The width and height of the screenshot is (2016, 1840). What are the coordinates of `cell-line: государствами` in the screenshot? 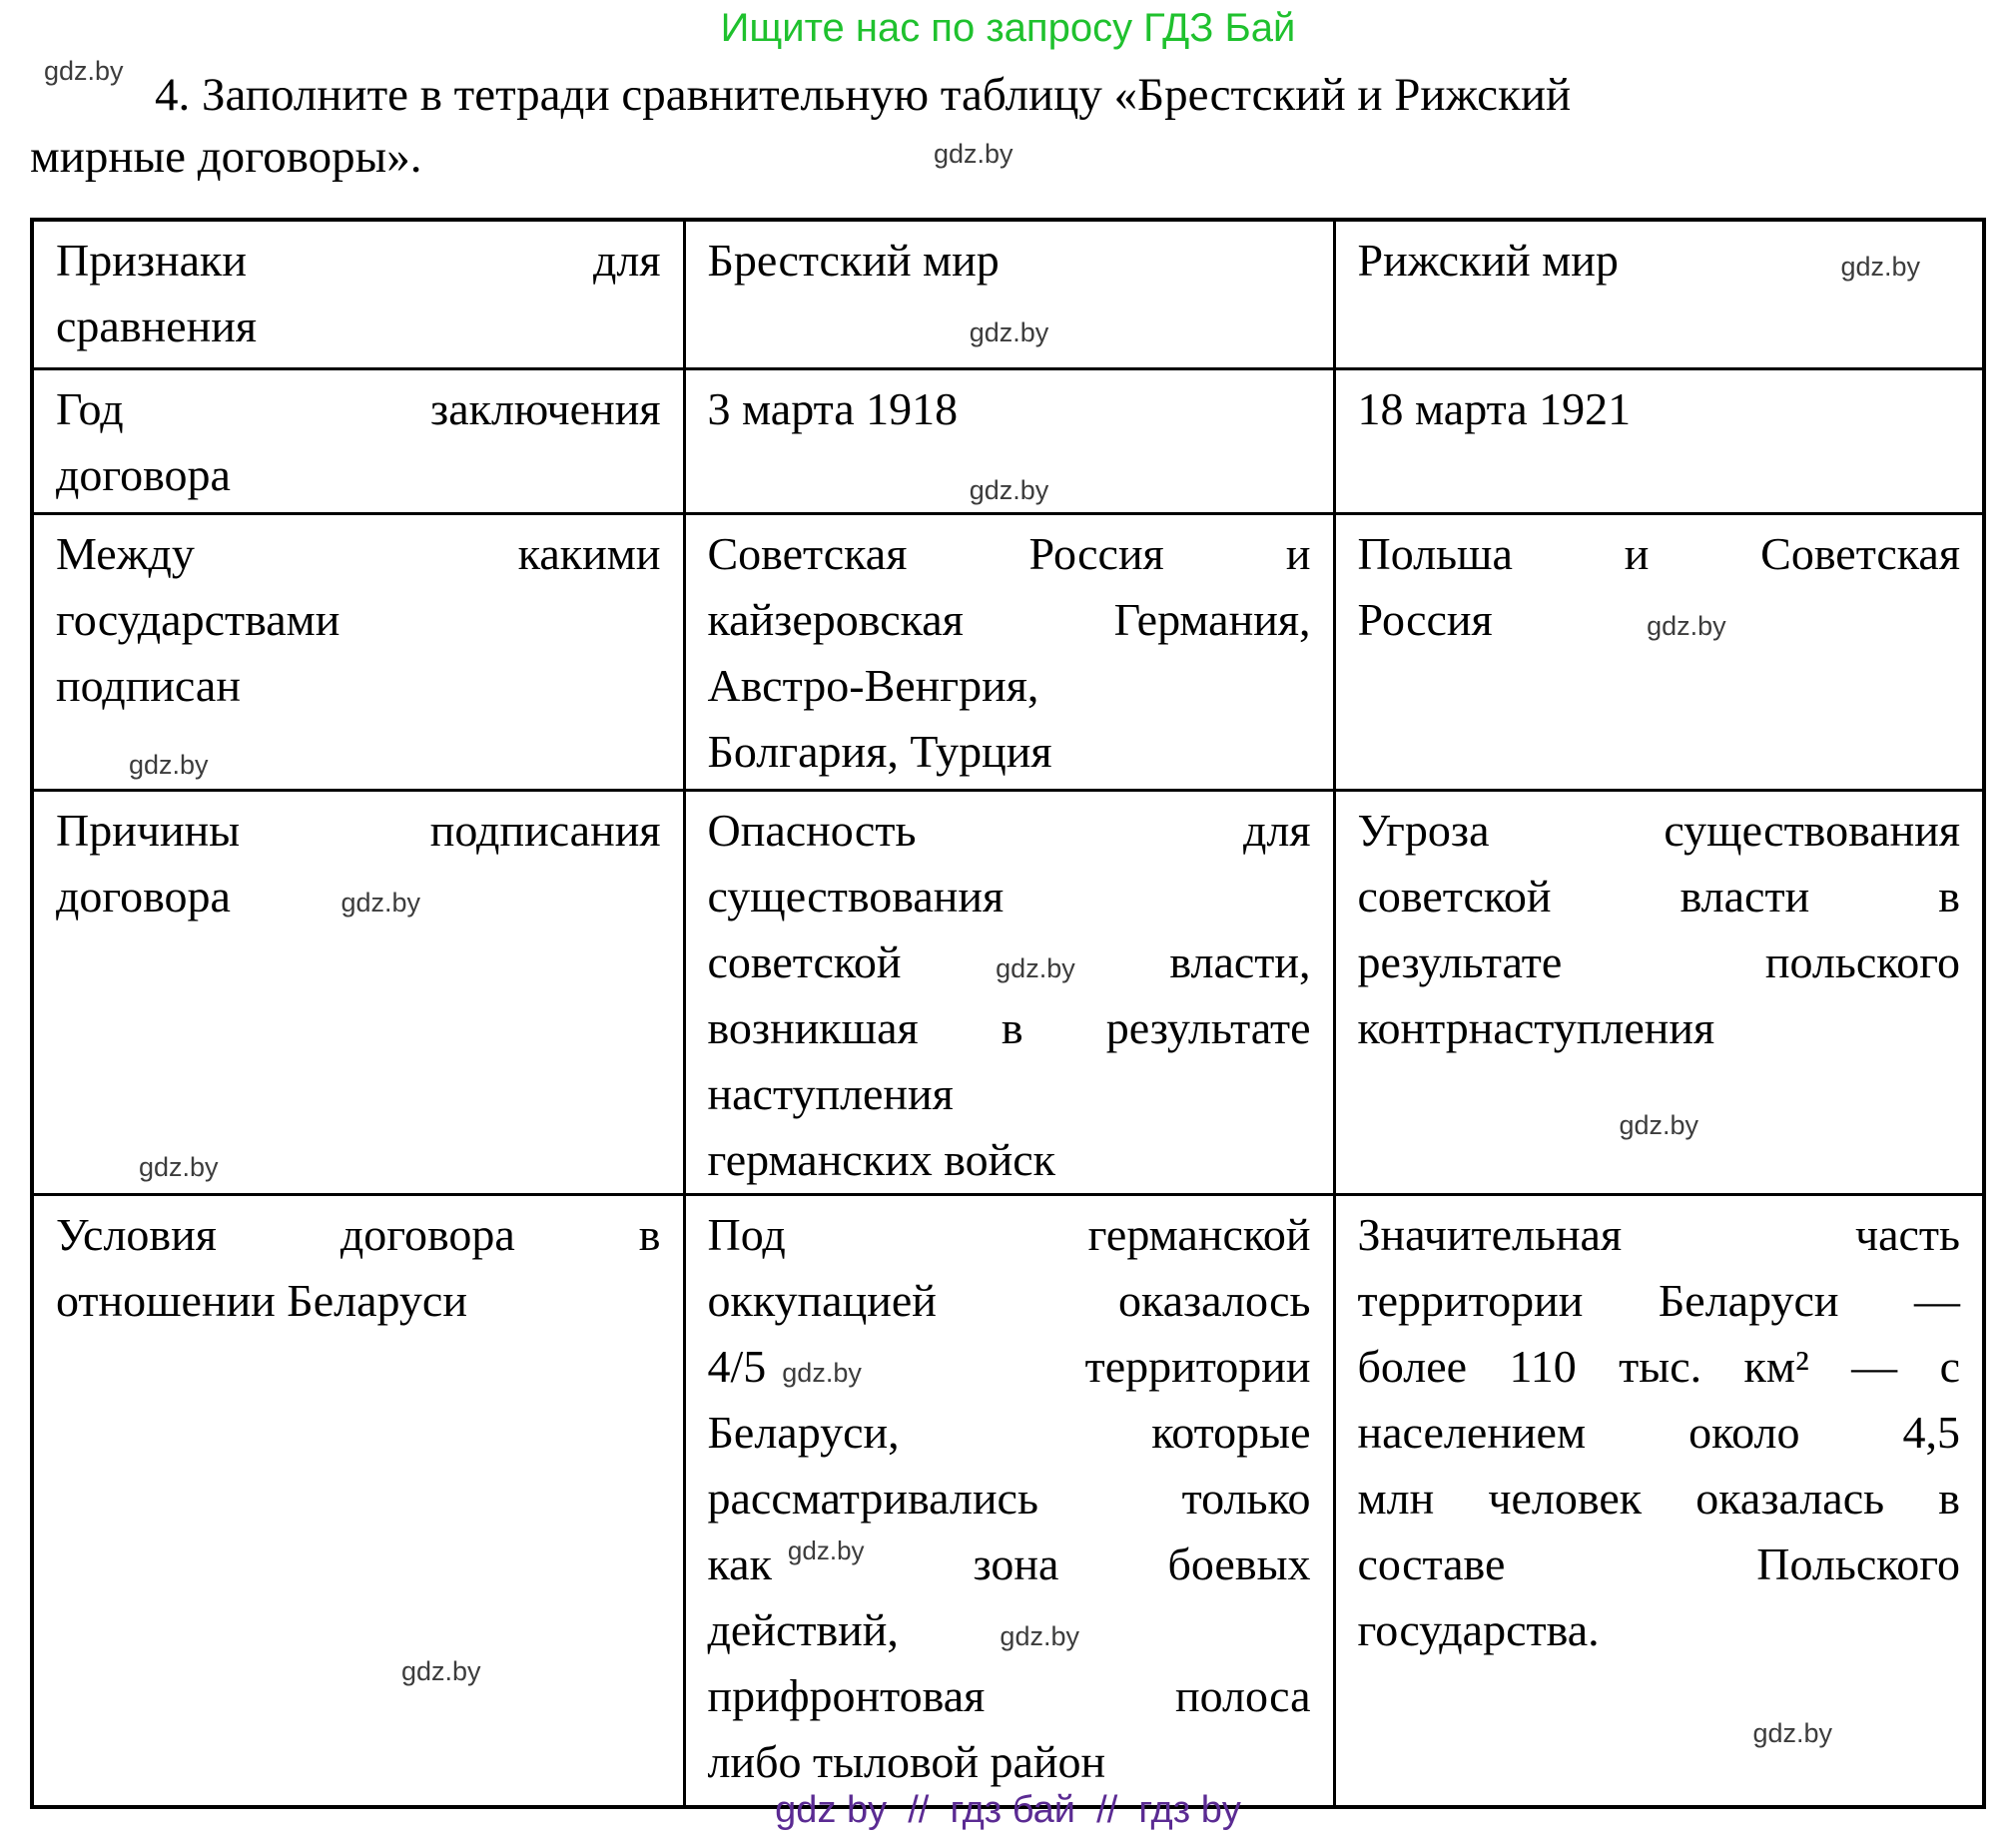 It's located at (198, 619).